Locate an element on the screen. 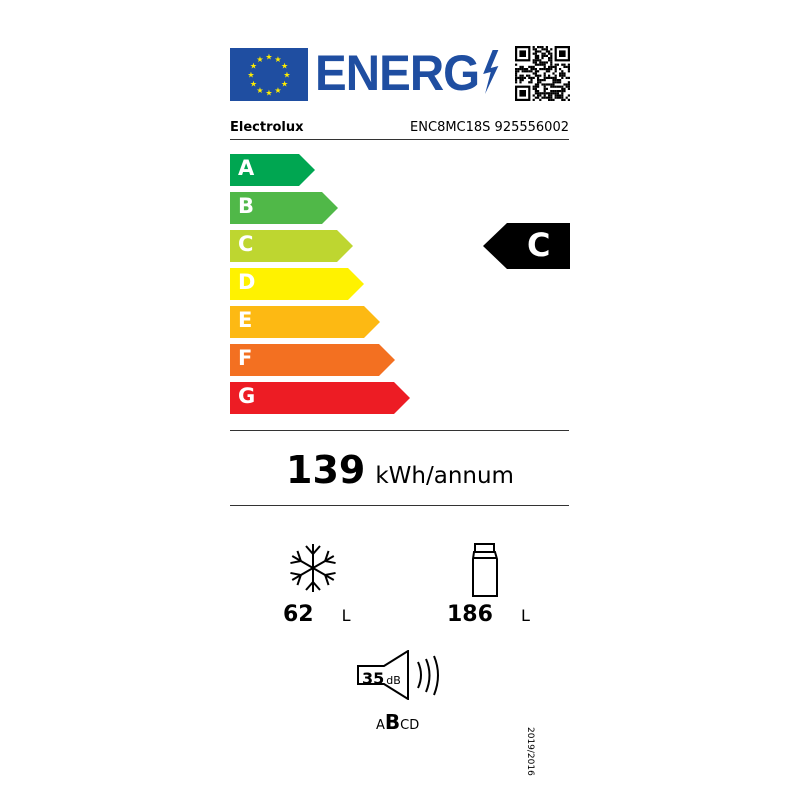 This screenshot has height=800, width=800. energy-class-letter: F is located at coordinates (245, 358).